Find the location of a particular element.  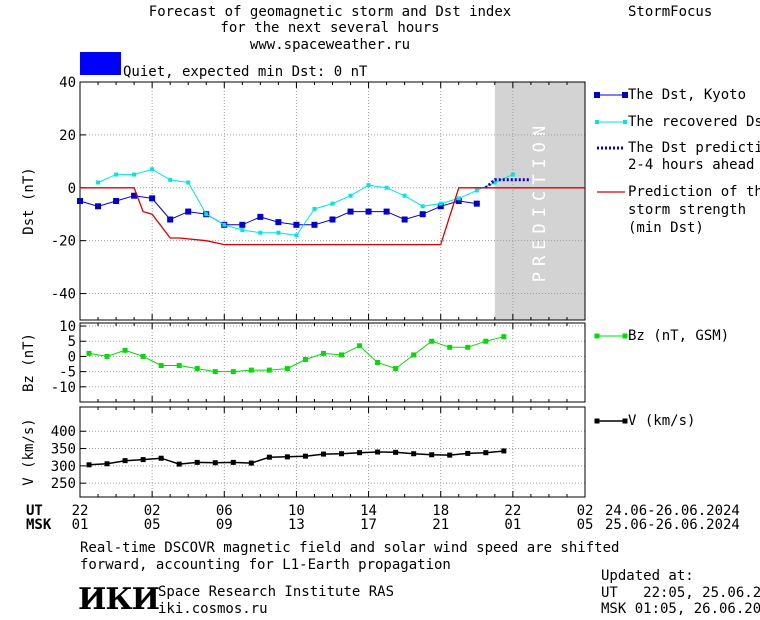

source-url: www.spaceweather.ru is located at coordinates (330, 45).